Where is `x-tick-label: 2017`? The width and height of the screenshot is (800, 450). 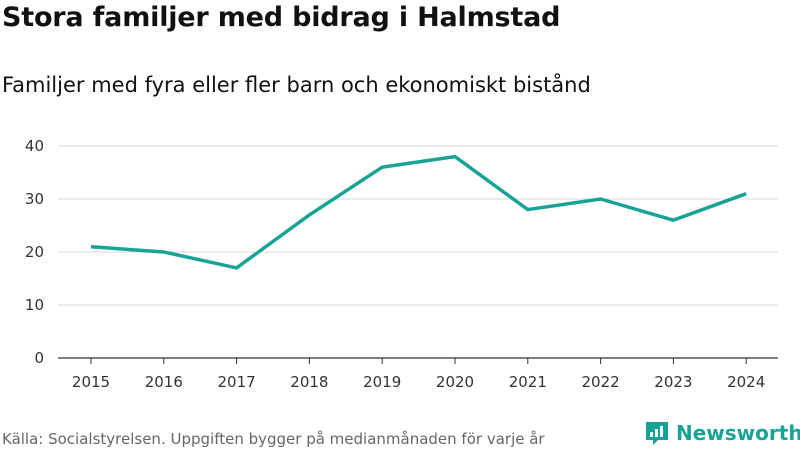
x-tick-label: 2017 is located at coordinates (237, 382).